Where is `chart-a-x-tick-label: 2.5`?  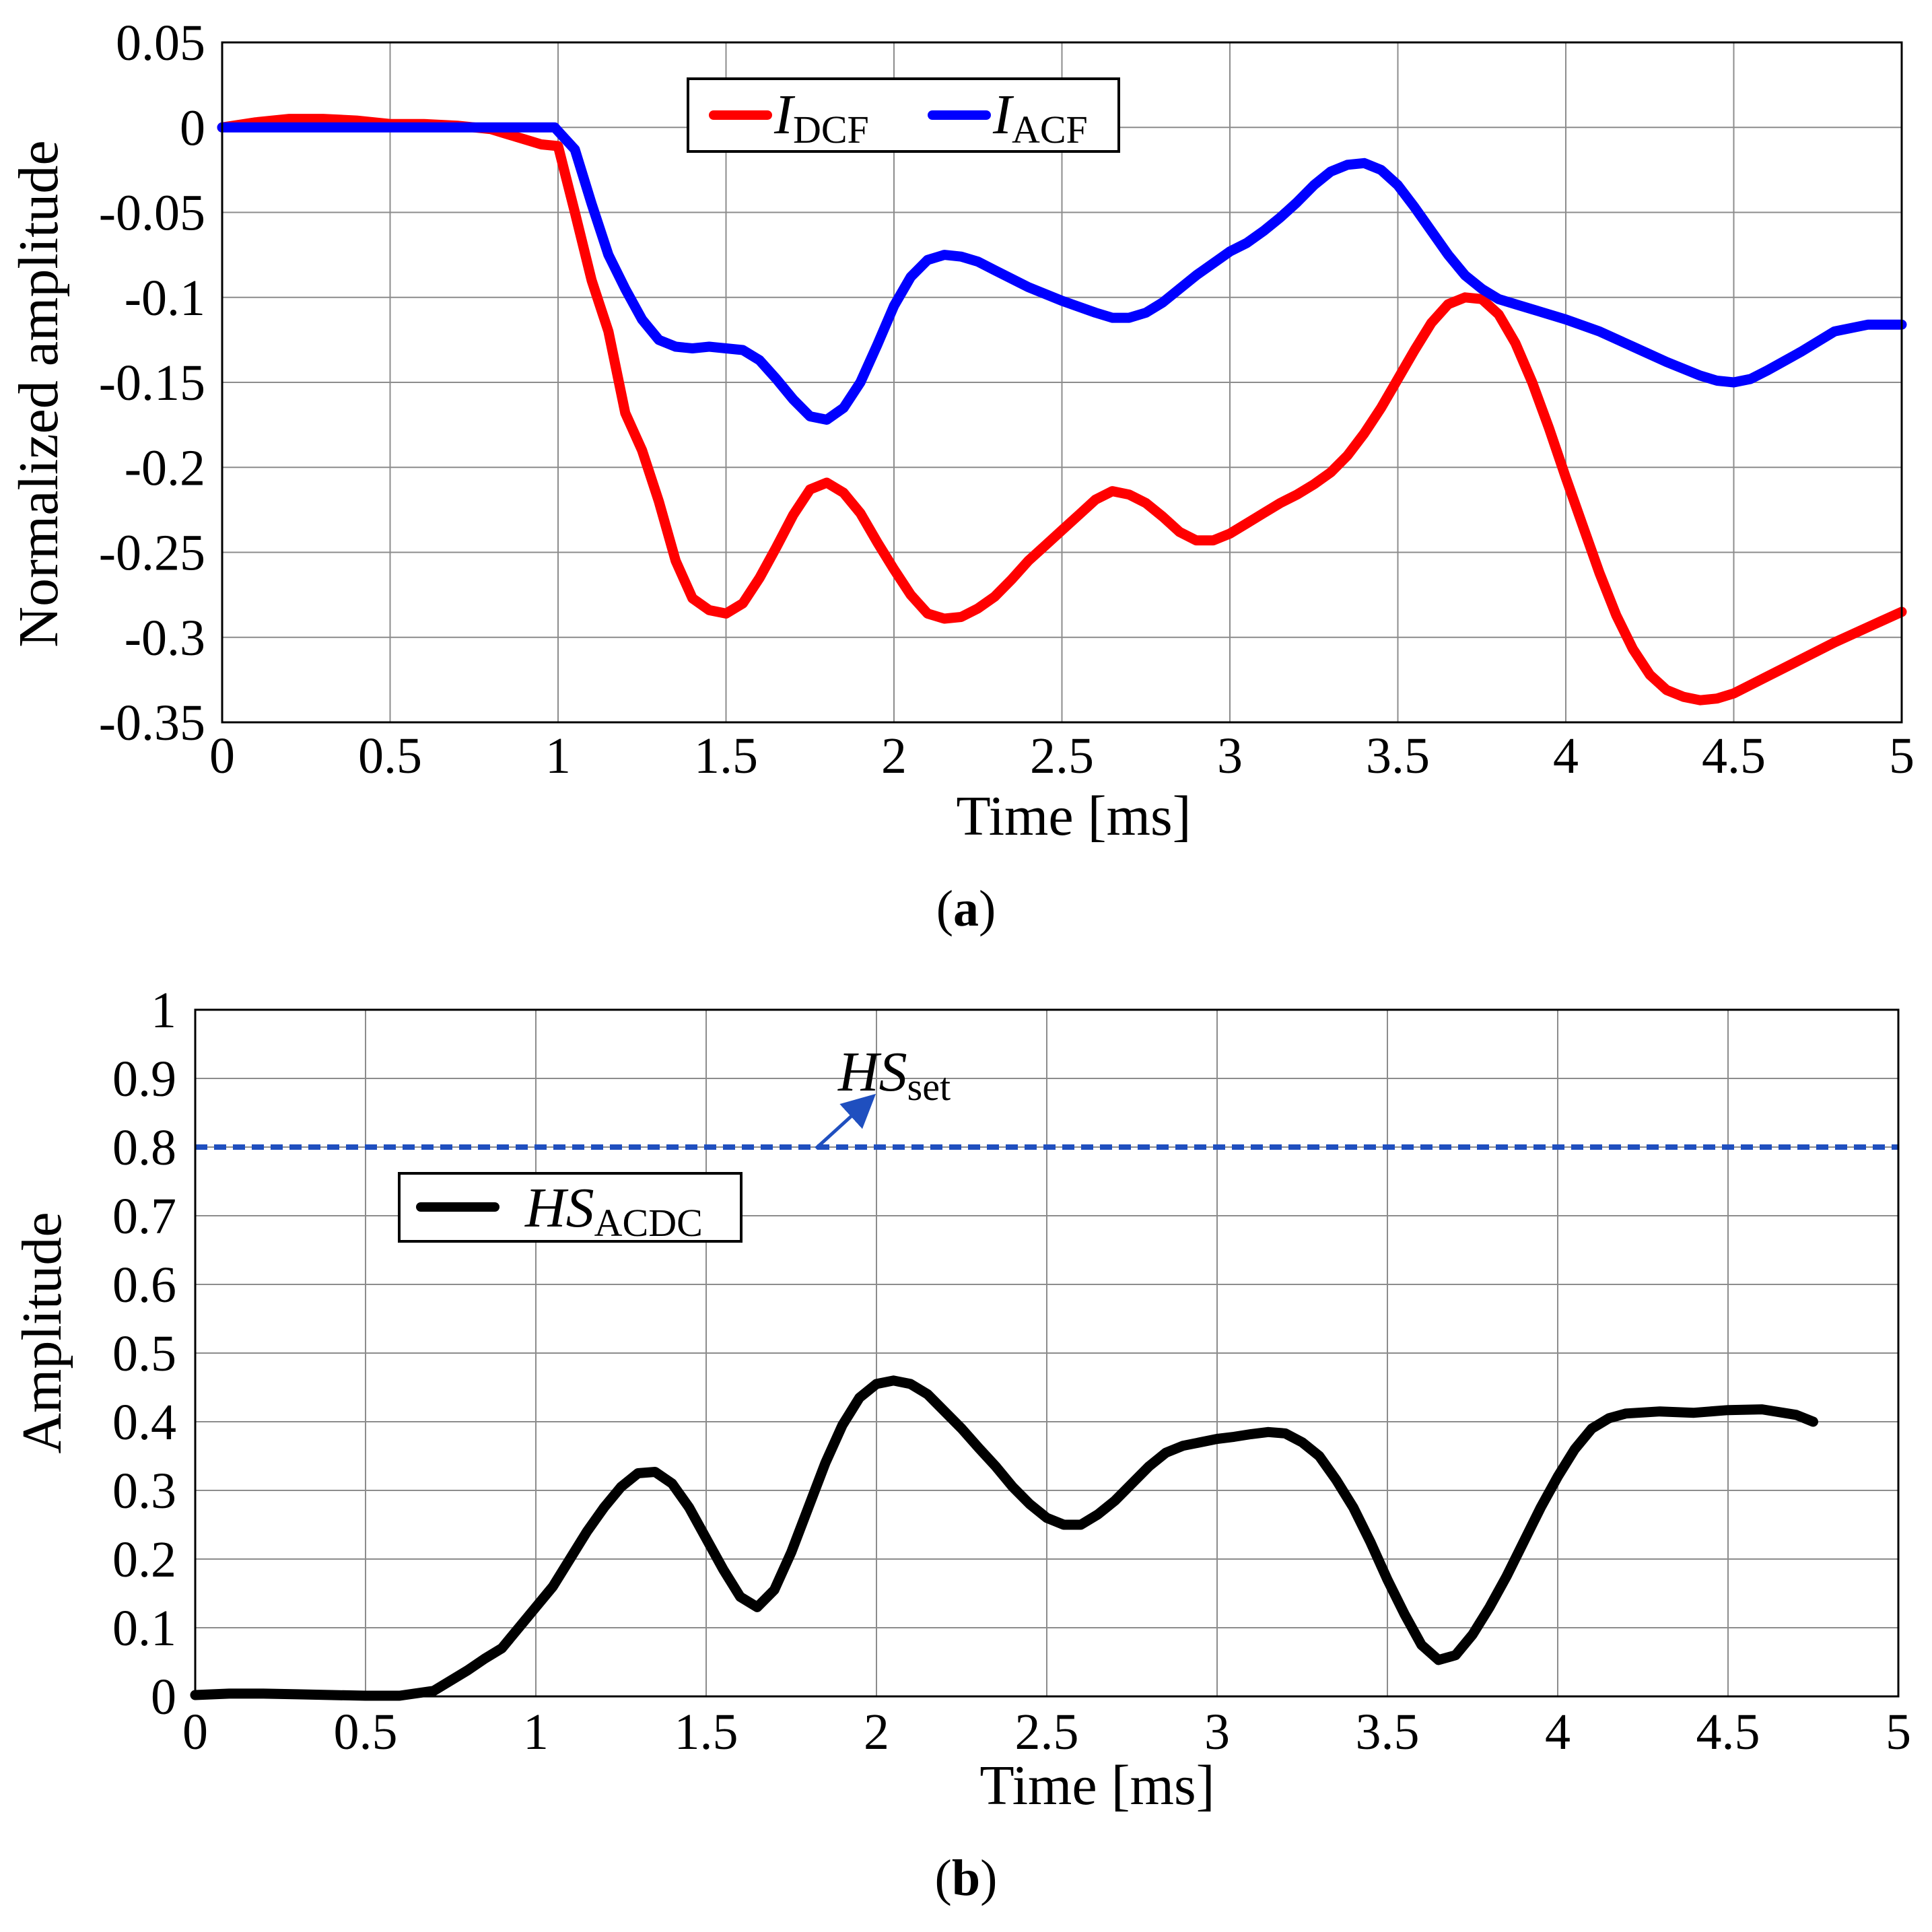
chart-a-x-tick-label: 2.5 is located at coordinates (1062, 756).